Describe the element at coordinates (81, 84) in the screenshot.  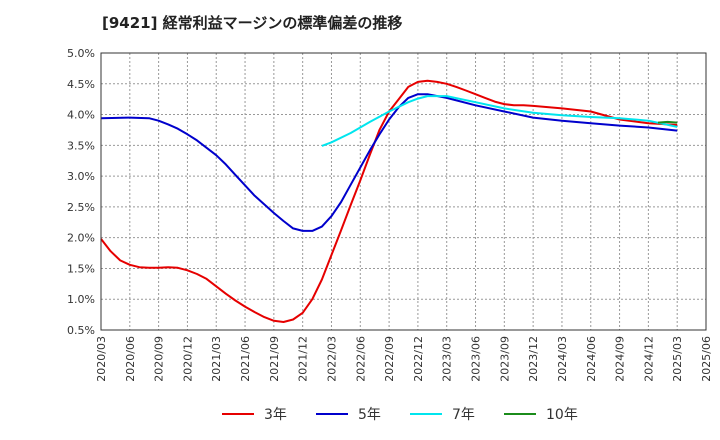
I see `y-tick-label: 4.5%` at that location.